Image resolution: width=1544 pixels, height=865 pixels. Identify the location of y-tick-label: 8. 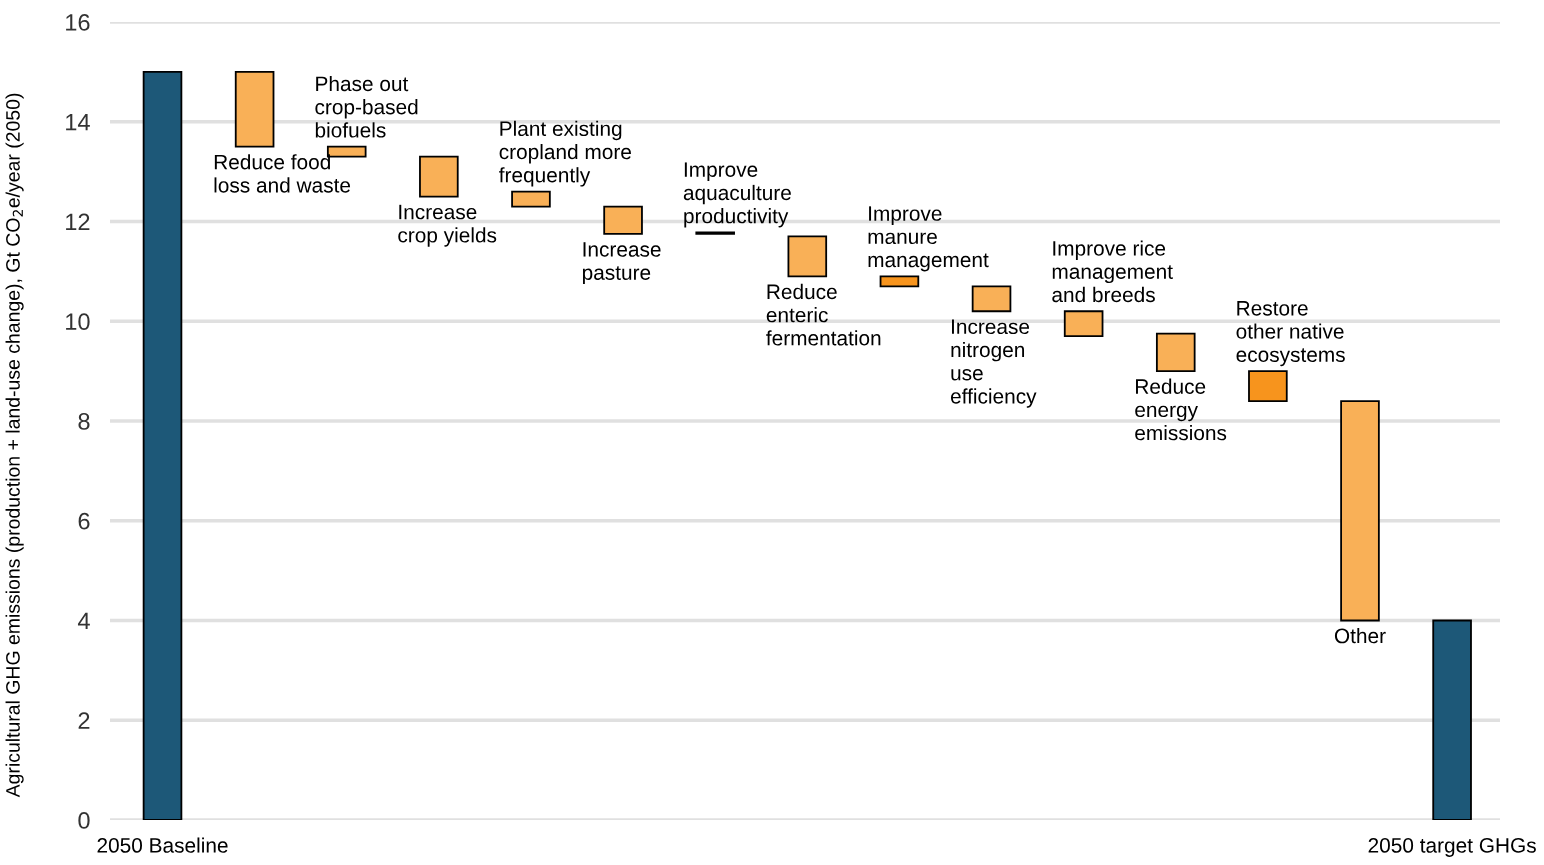
(84, 421).